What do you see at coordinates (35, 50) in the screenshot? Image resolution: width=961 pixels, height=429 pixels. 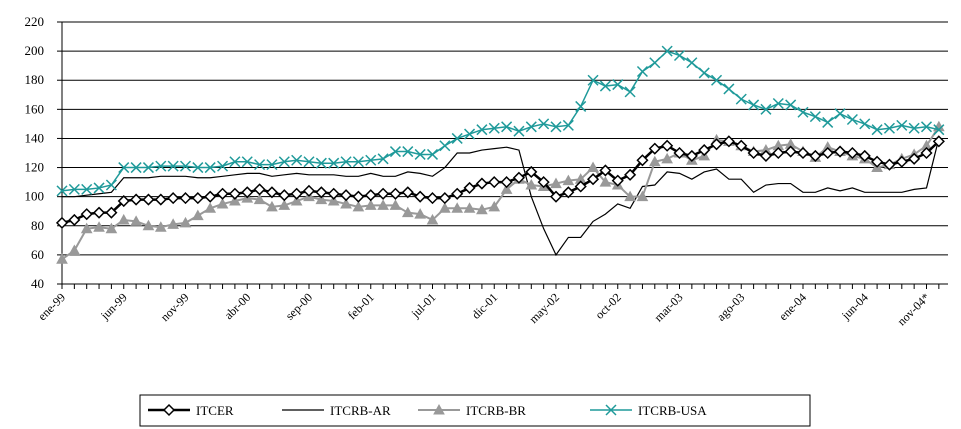 I see `y-tick-label: 200` at bounding box center [35, 50].